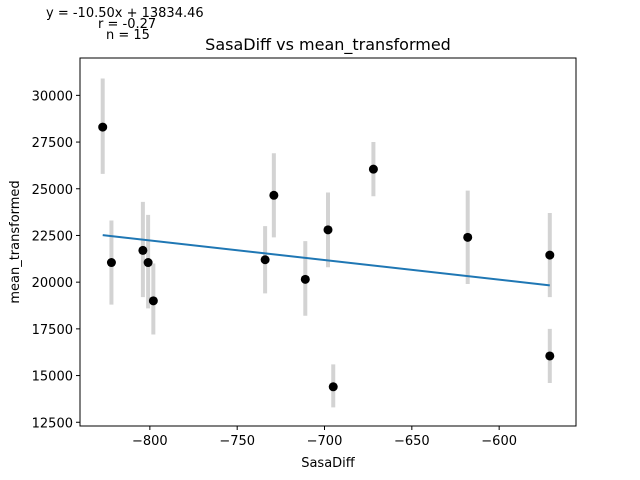  What do you see at coordinates (15, 241) in the screenshot?
I see `y-axis-label: mean_transformed` at bounding box center [15, 241].